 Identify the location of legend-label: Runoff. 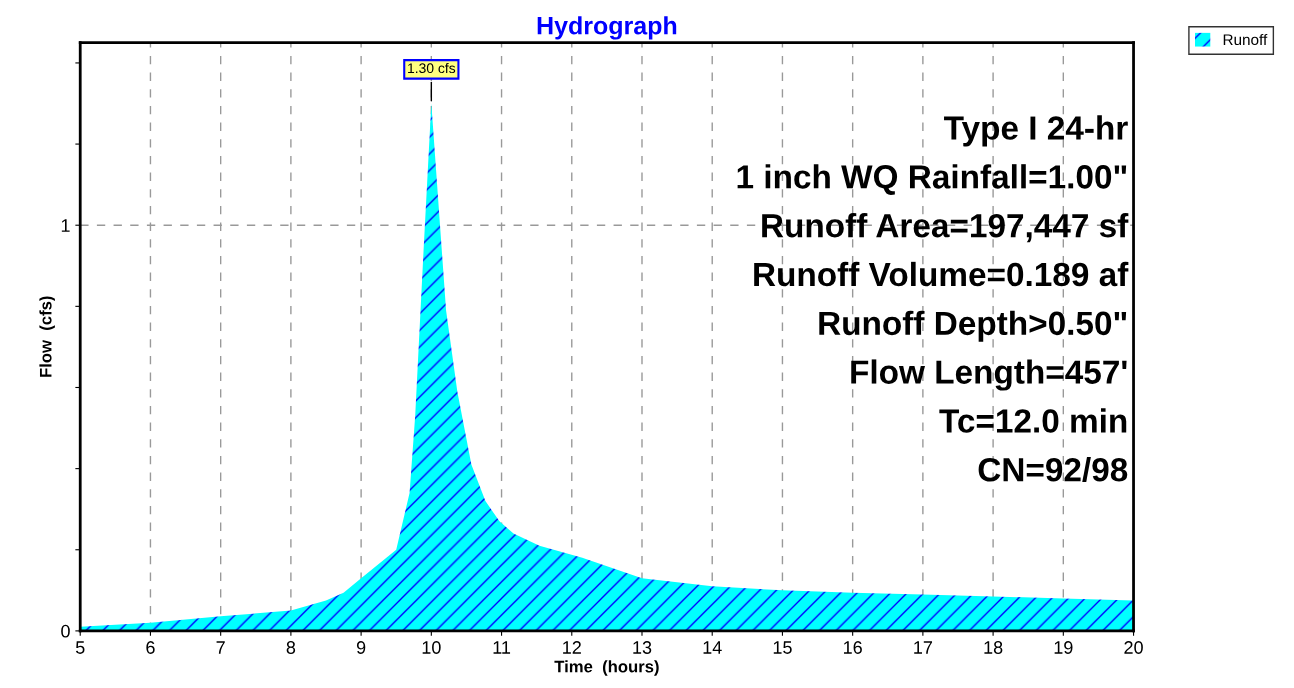
(1245, 39).